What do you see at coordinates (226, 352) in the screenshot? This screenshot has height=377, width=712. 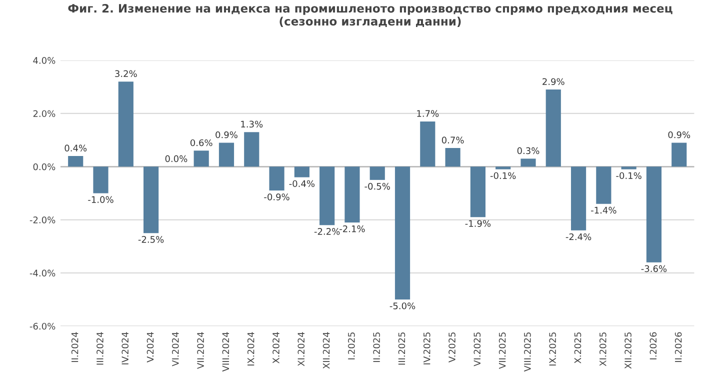 I see `x-tick-label: VIII.2024` at bounding box center [226, 352].